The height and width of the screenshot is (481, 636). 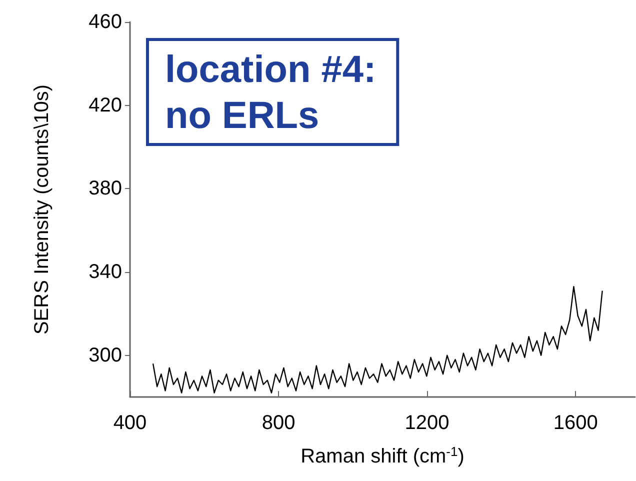 I want to click on y-tick-label: 340, so click(x=105, y=272).